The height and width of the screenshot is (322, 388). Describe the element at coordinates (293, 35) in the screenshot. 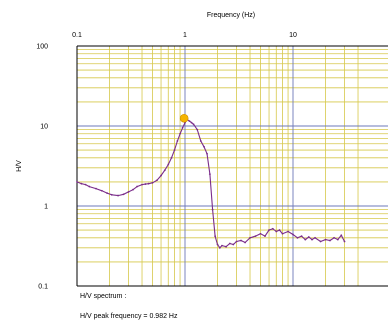

I see `x-tick-label: 10` at that location.